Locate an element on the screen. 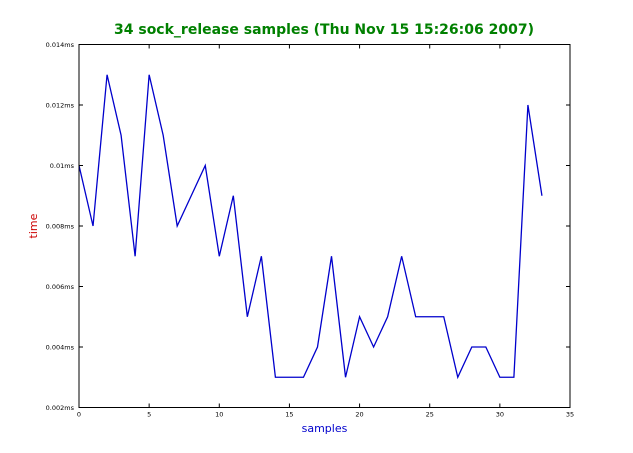 The width and height of the screenshot is (633, 453). x-tick-label: 20 is located at coordinates (359, 415).